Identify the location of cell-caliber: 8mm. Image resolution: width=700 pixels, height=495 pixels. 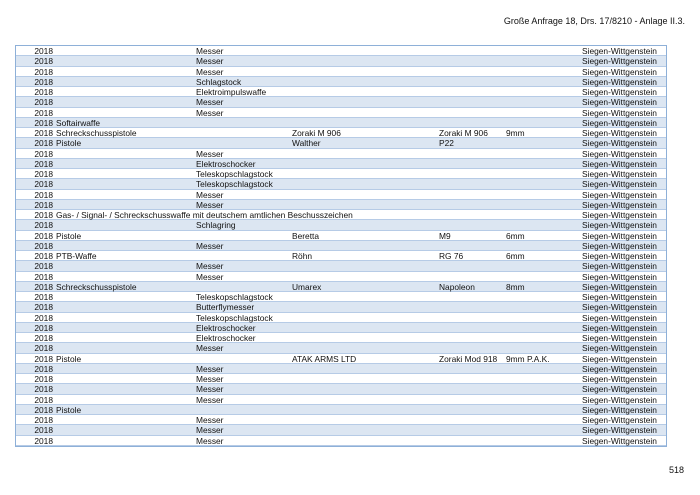
(515, 286).